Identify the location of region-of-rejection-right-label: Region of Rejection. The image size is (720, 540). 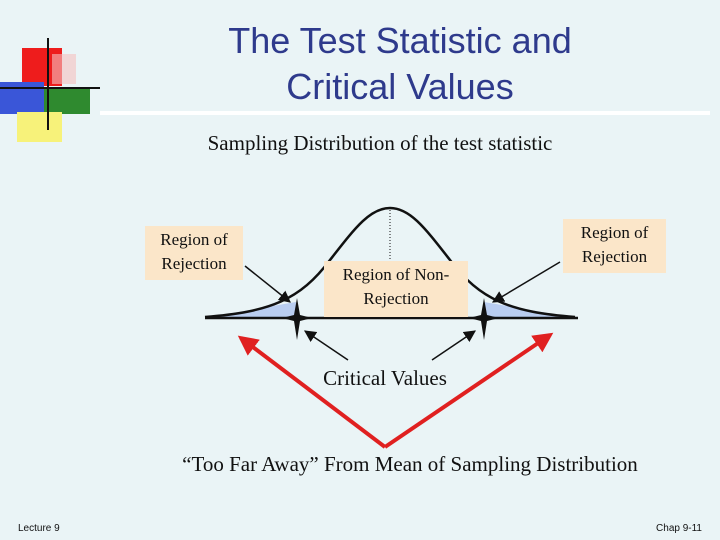
(614, 246).